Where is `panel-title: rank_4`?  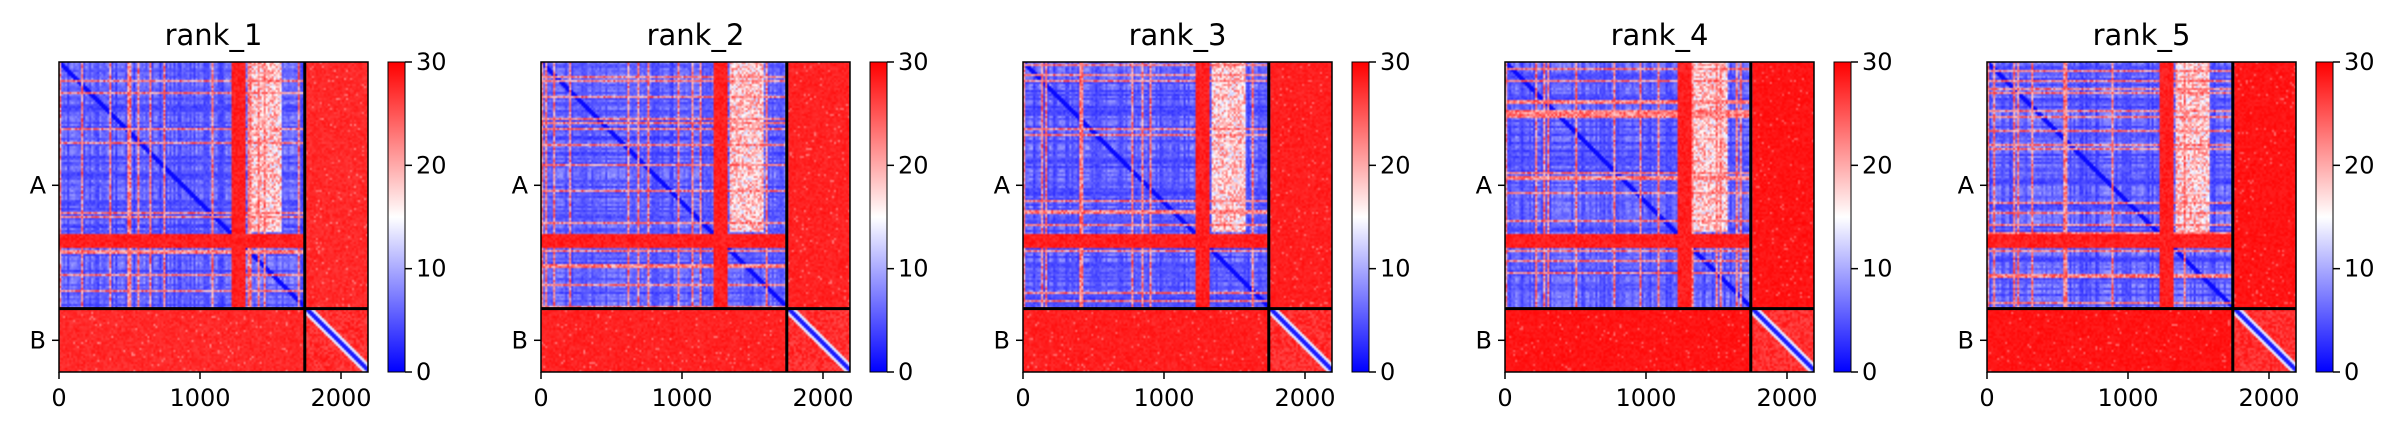
panel-title: rank_4 is located at coordinates (1660, 35).